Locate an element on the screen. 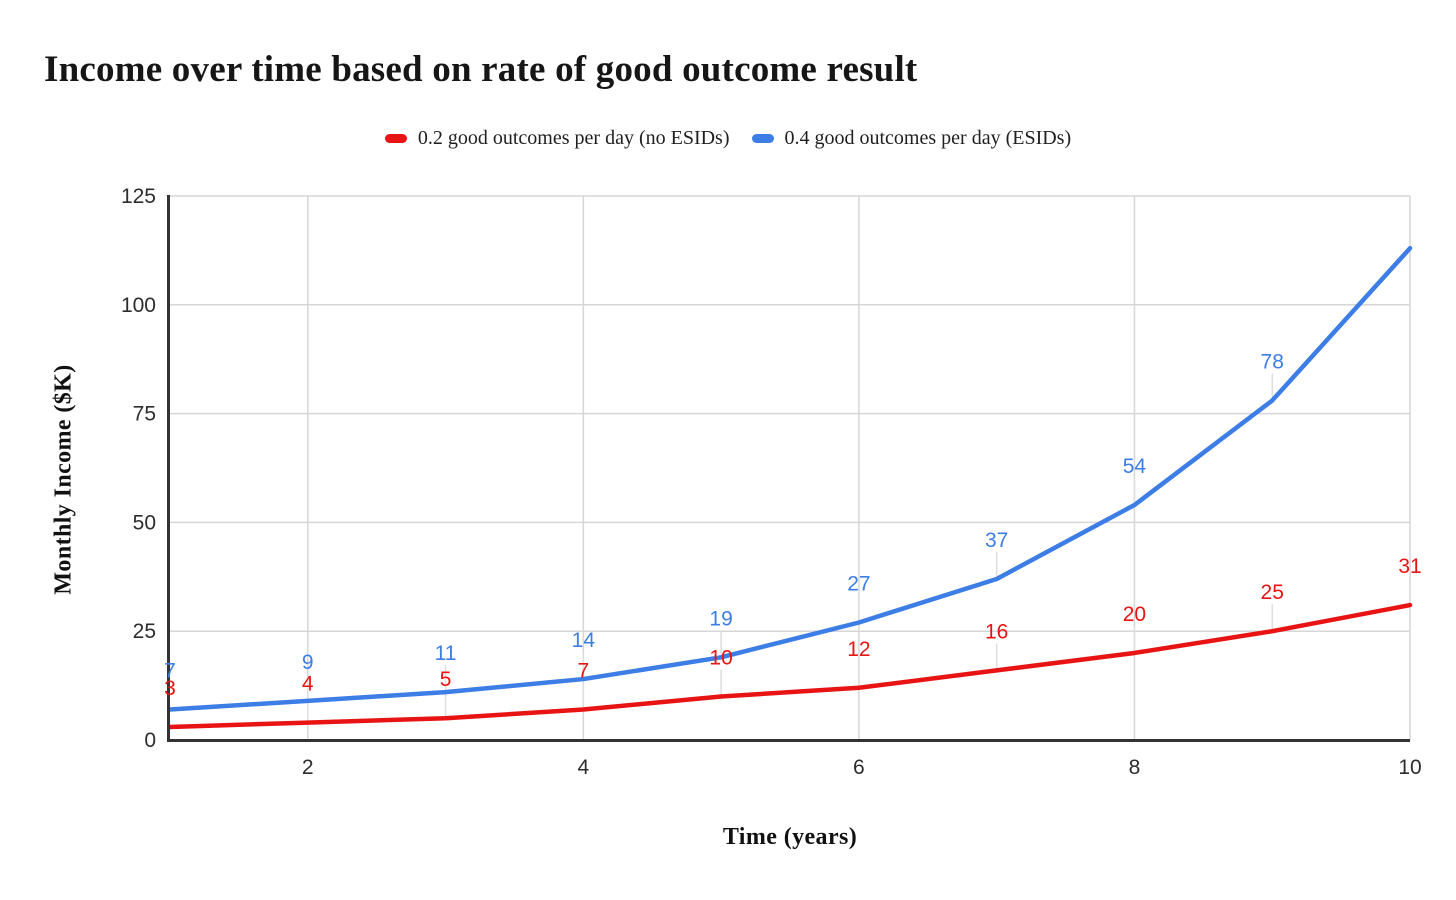 The image size is (1456, 900). data-label: 31 is located at coordinates (1409, 566).